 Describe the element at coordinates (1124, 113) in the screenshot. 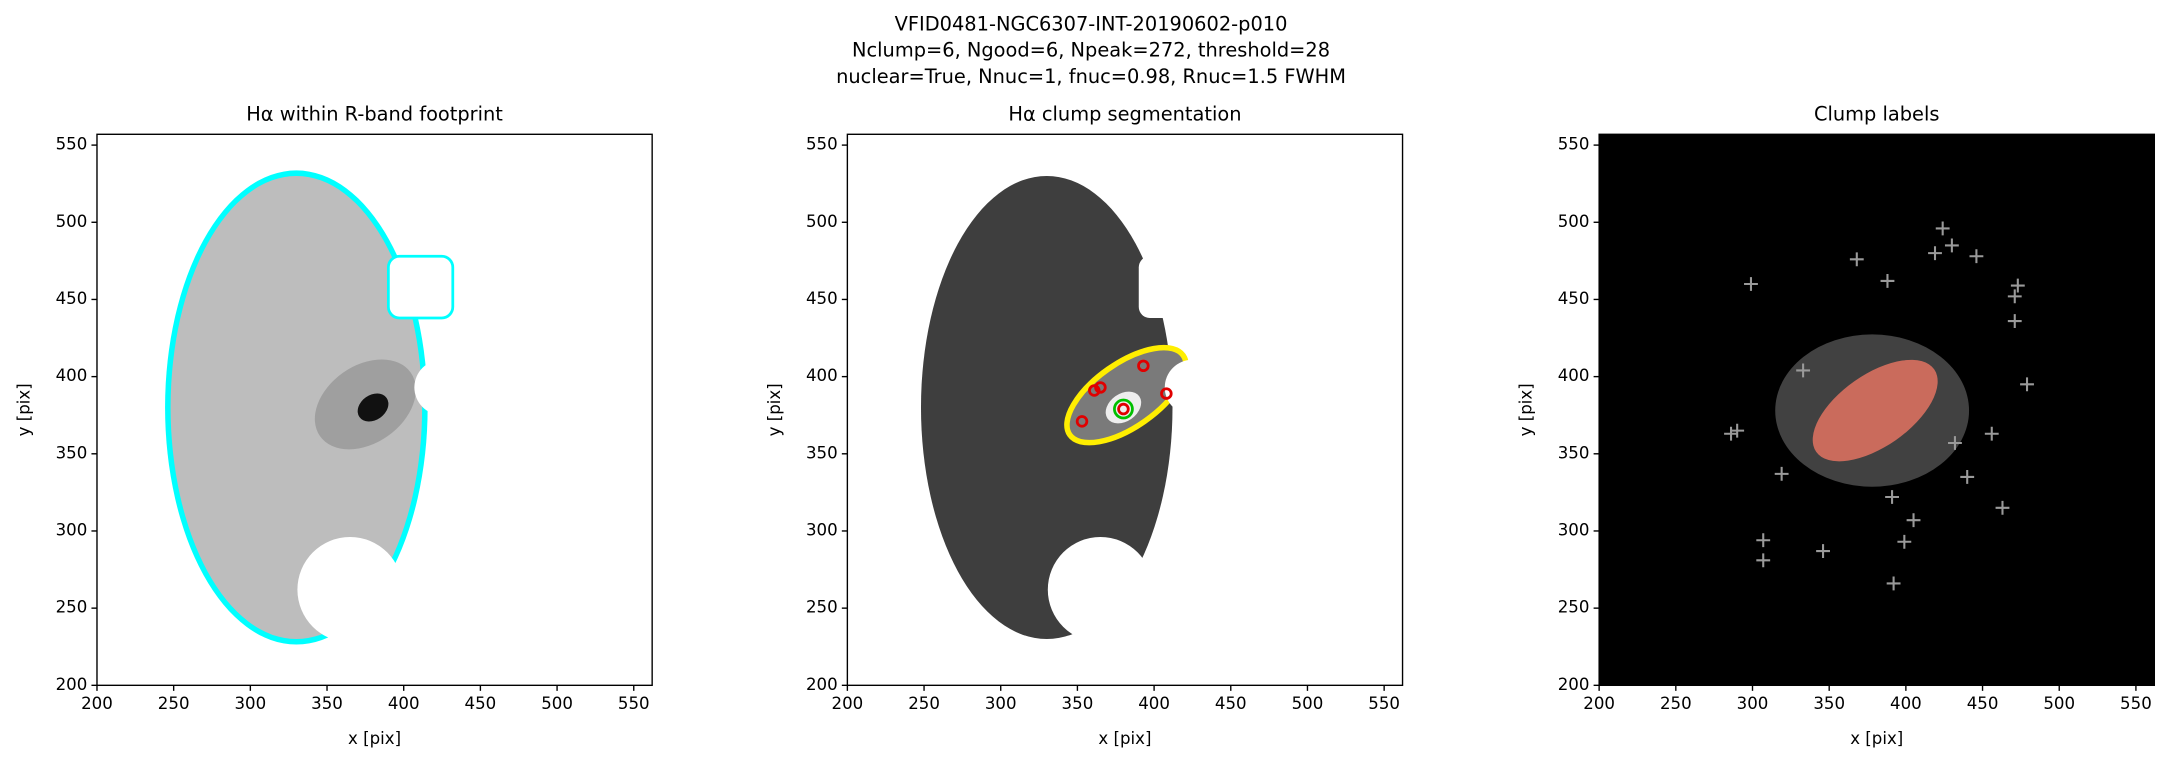

I see `panel-title: Hα clump segmentation` at that location.